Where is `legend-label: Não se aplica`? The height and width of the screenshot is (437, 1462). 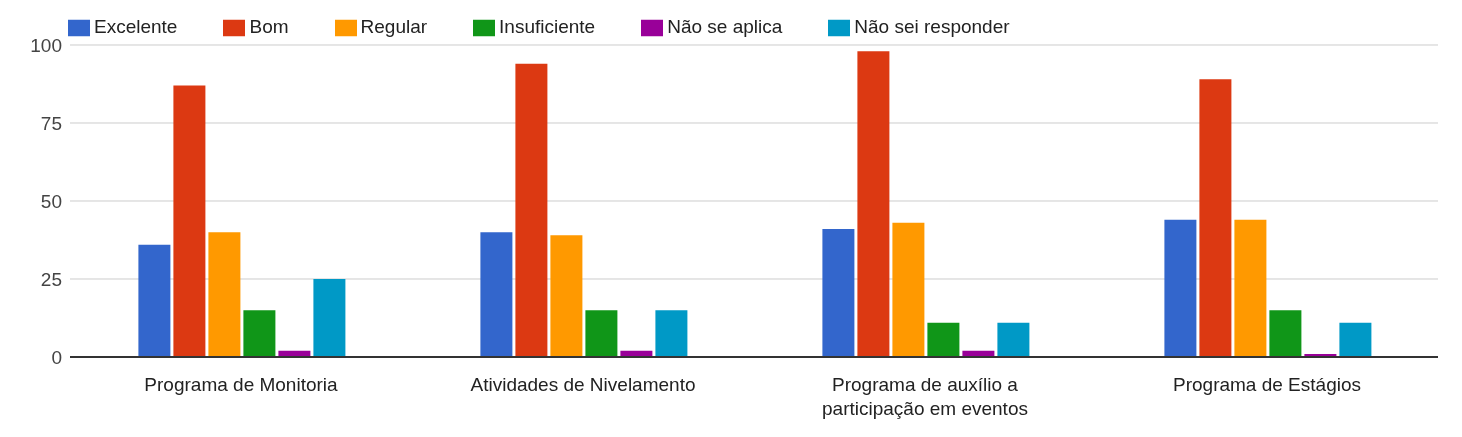
legend-label: Não se aplica is located at coordinates (725, 26).